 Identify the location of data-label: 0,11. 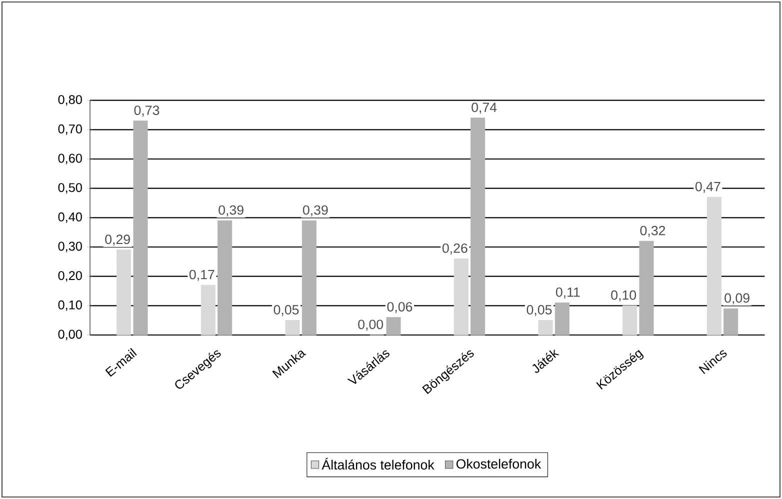
(568, 292).